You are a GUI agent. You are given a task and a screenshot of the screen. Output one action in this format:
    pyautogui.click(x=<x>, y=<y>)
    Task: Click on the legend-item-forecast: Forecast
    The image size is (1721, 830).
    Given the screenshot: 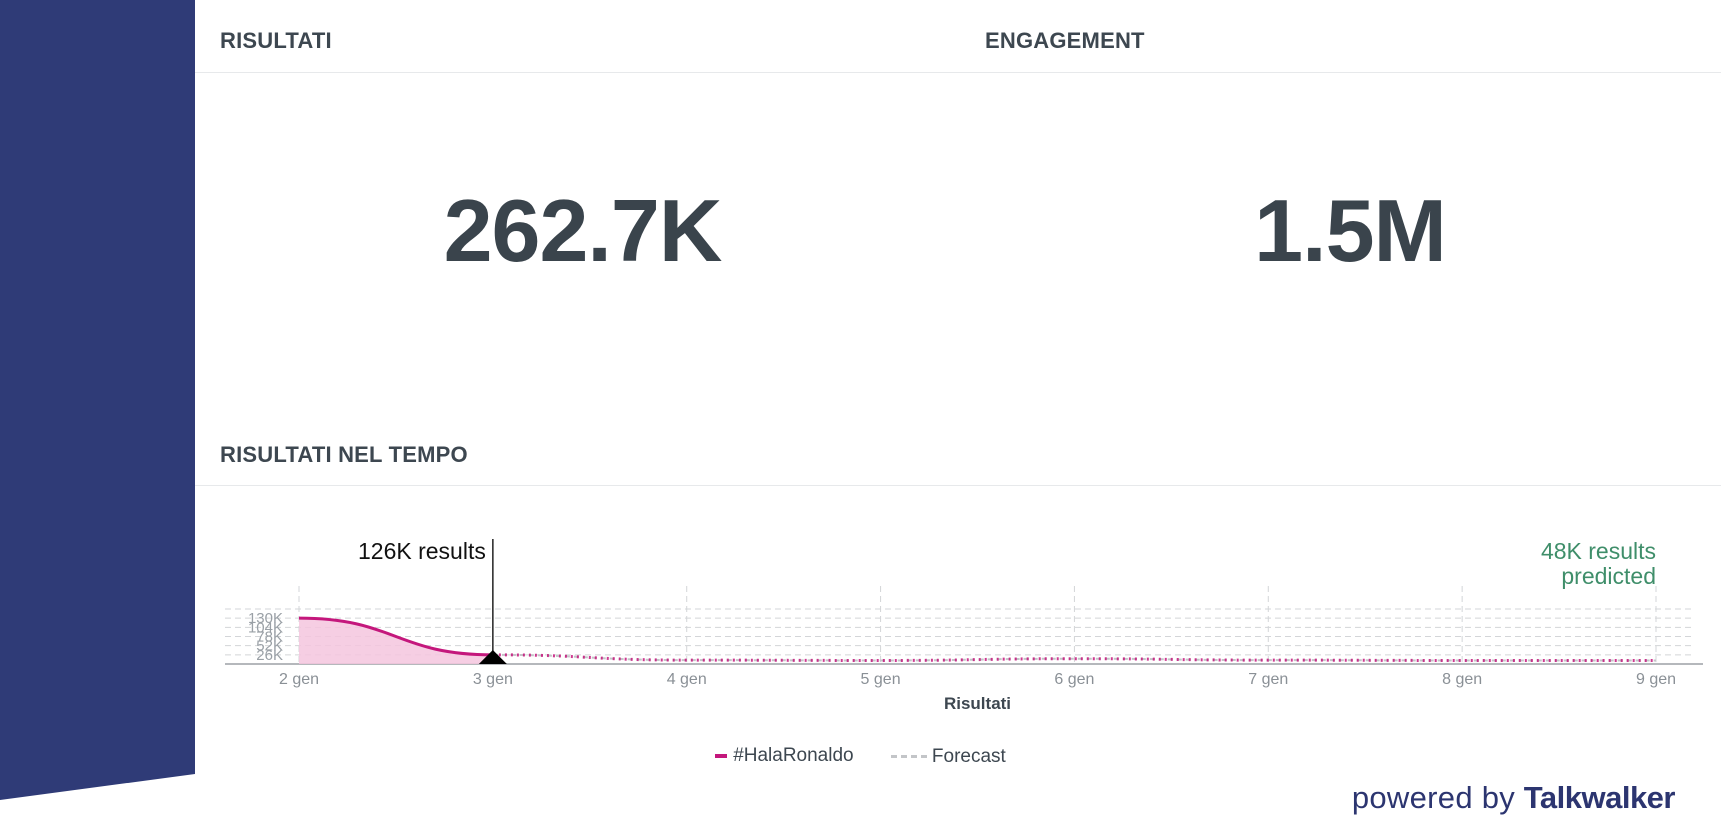 What is the action you would take?
    pyautogui.click(x=948, y=756)
    